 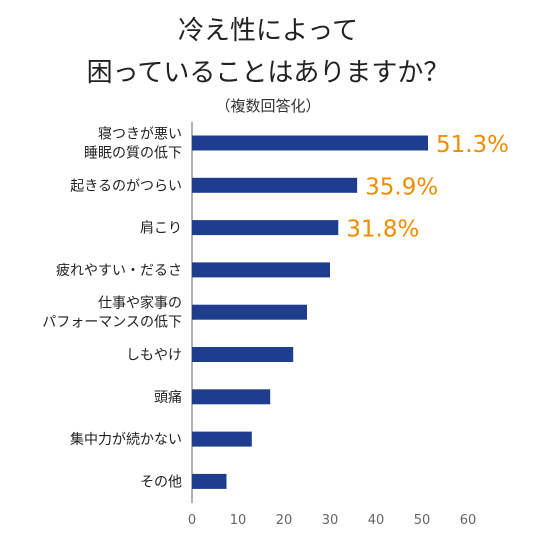 What do you see at coordinates (112, 323) in the screenshot?
I see `category-label: パフォーマンスの低下` at bounding box center [112, 323].